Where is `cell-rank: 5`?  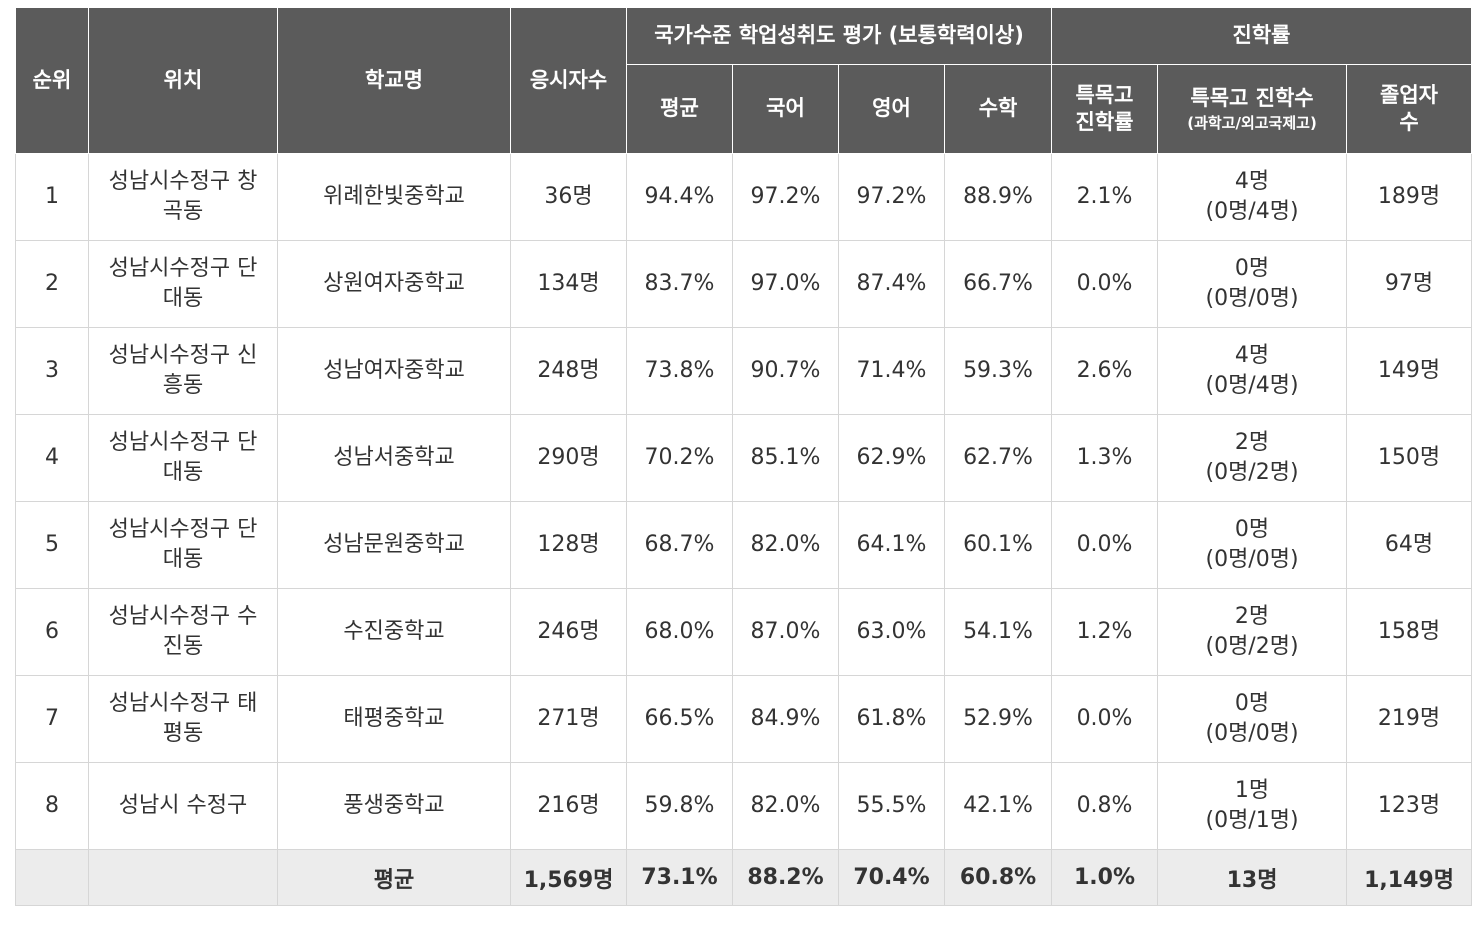 cell-rank: 5 is located at coordinates (52, 545).